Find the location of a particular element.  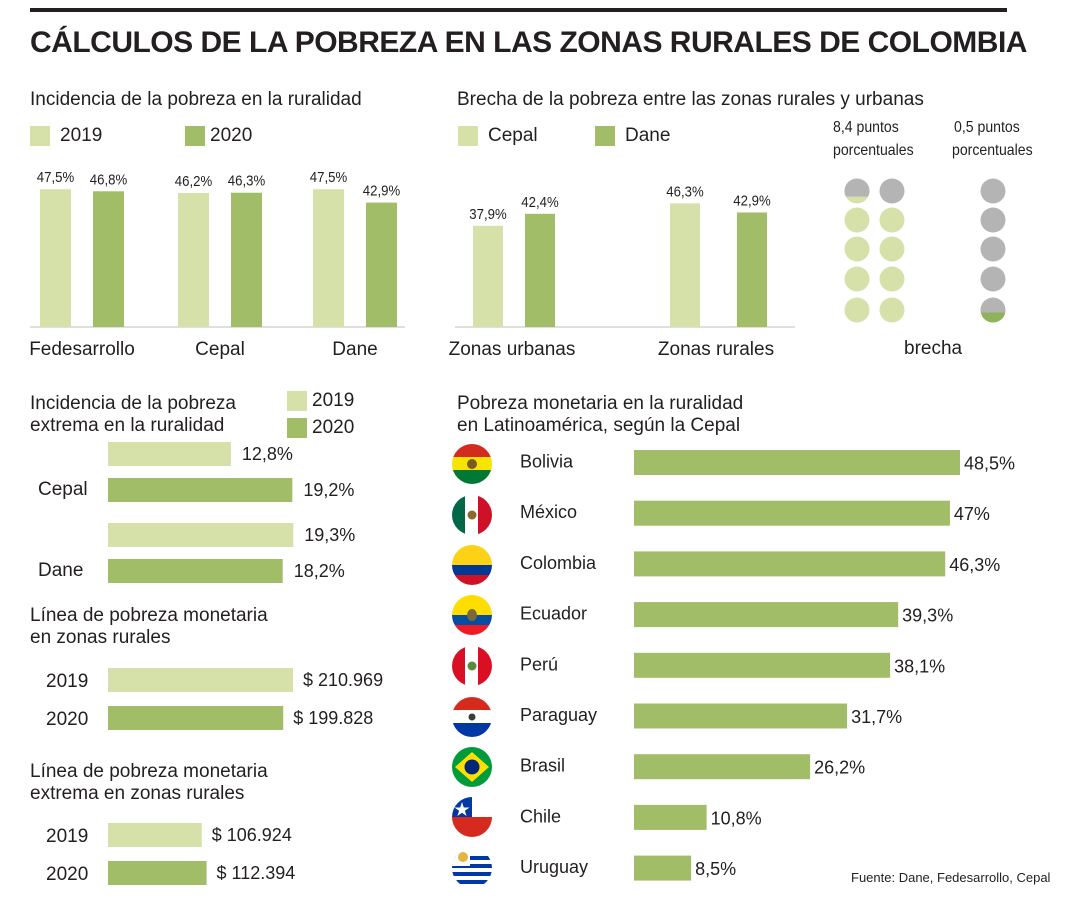

gap-2-line-2: porcentuales is located at coordinates (992, 150).